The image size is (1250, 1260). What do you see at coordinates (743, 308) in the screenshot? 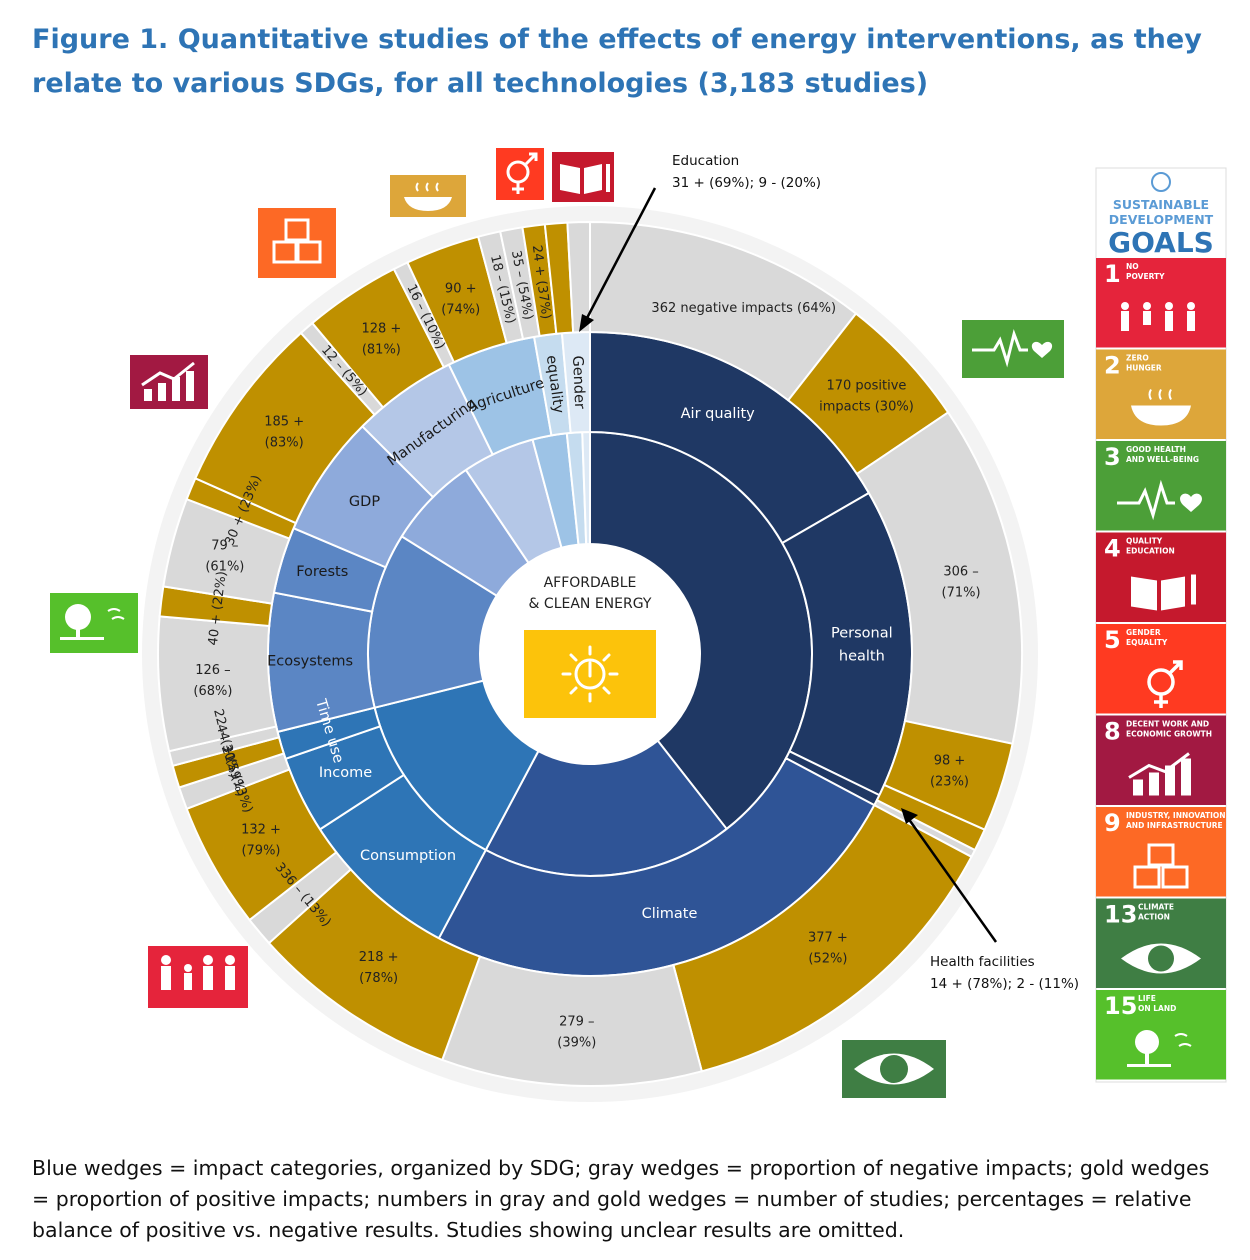
I see `outcome-label-0: 362 negative impacts (64%)` at bounding box center [743, 308].